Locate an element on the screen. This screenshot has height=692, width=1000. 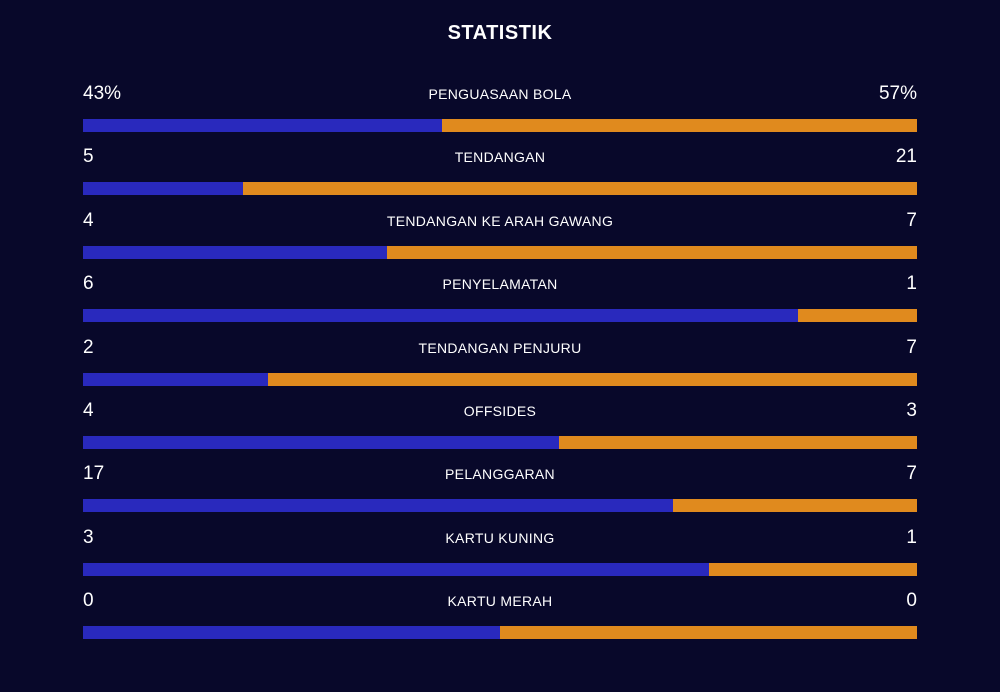
away-value: 57% is located at coordinates (897, 93).